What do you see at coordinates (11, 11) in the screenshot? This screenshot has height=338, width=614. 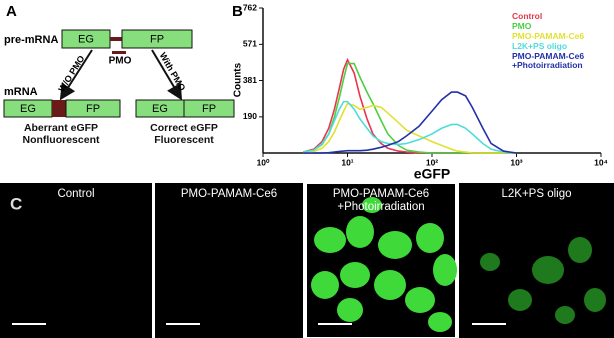 I see `panel-label: A` at bounding box center [11, 11].